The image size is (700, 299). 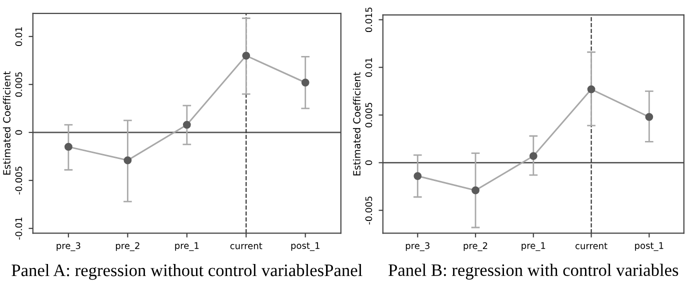 What do you see at coordinates (187, 272) in the screenshot?
I see `text: Panel A: regression without control variablesPanel` at bounding box center [187, 272].